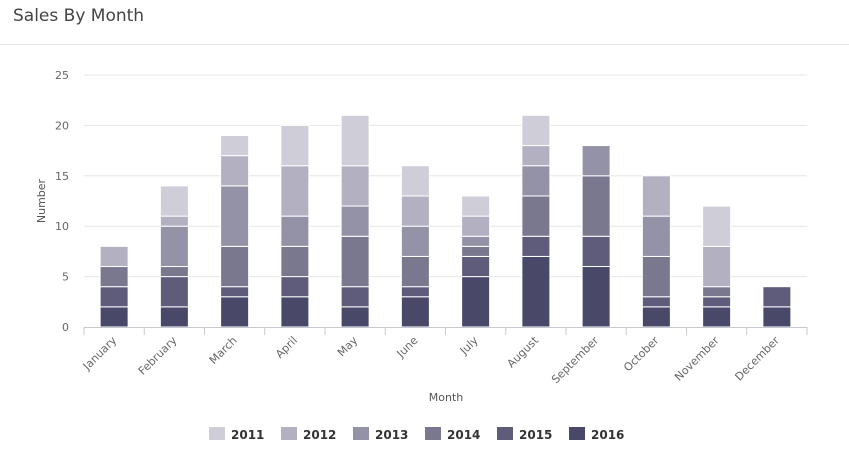 This screenshot has height=449, width=849. What do you see at coordinates (65, 277) in the screenshot?
I see `y-tick-label: 5` at bounding box center [65, 277].